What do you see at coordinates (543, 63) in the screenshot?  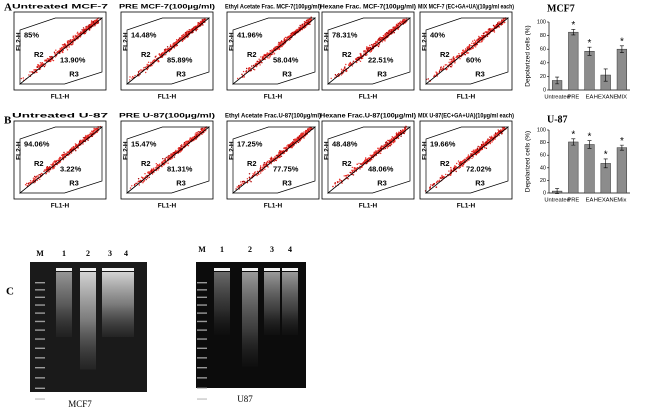 I see `y-tick-label: 40` at bounding box center [543, 63].